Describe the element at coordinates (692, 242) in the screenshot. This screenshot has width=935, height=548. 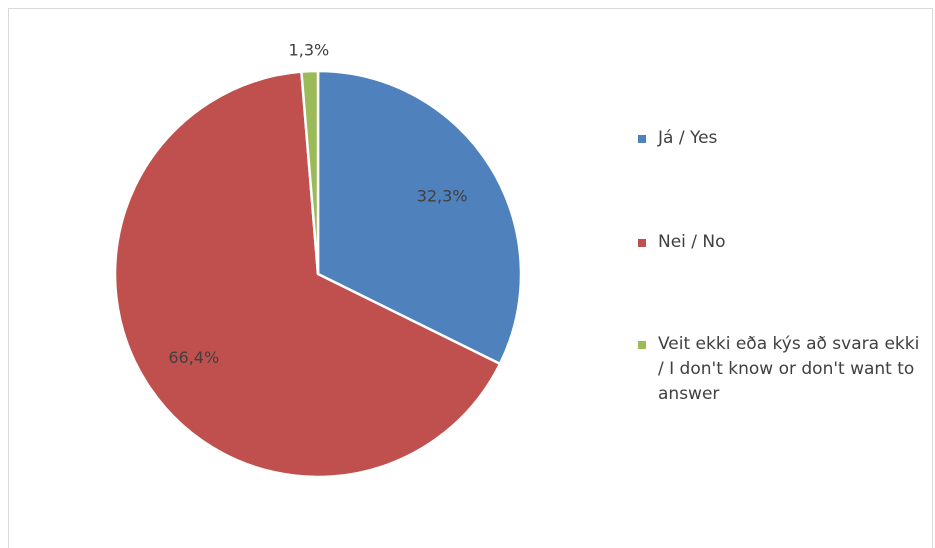
I see `legend-label-no: Nei / No` at that location.